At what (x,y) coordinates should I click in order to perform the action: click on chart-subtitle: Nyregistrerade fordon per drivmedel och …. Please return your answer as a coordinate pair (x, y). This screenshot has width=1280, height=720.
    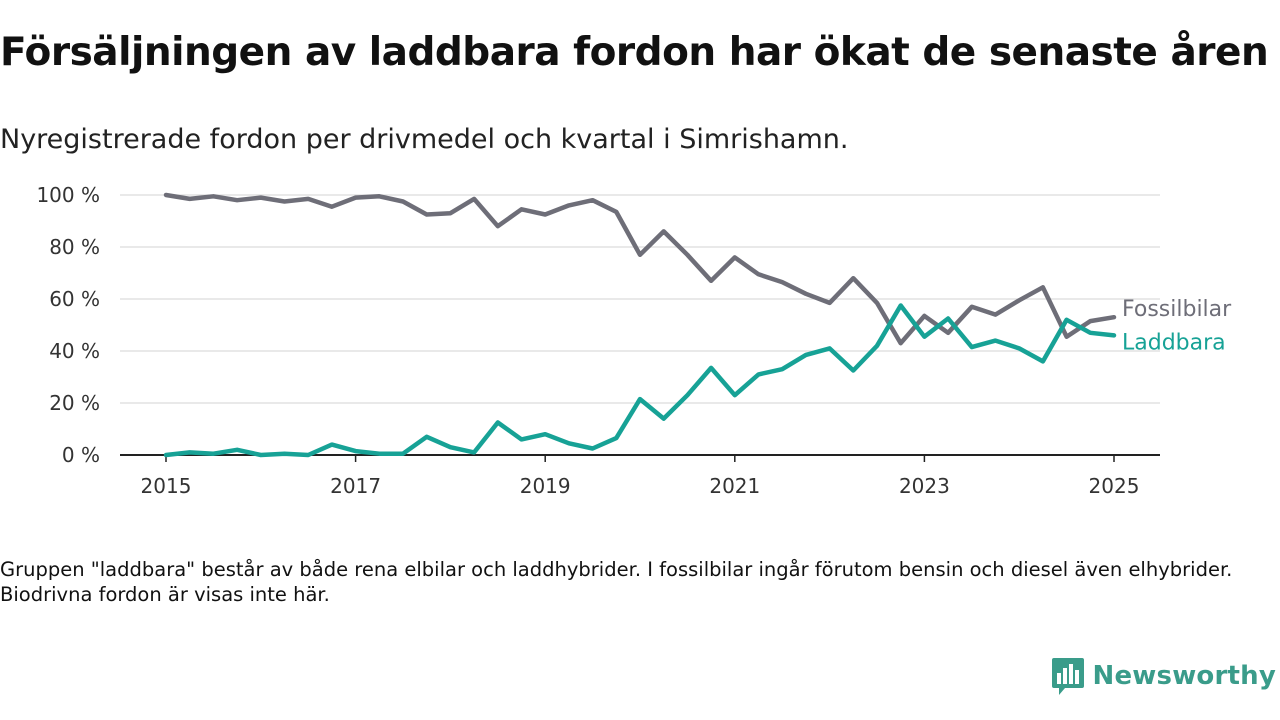
    Looking at the image, I should click on (424, 139).